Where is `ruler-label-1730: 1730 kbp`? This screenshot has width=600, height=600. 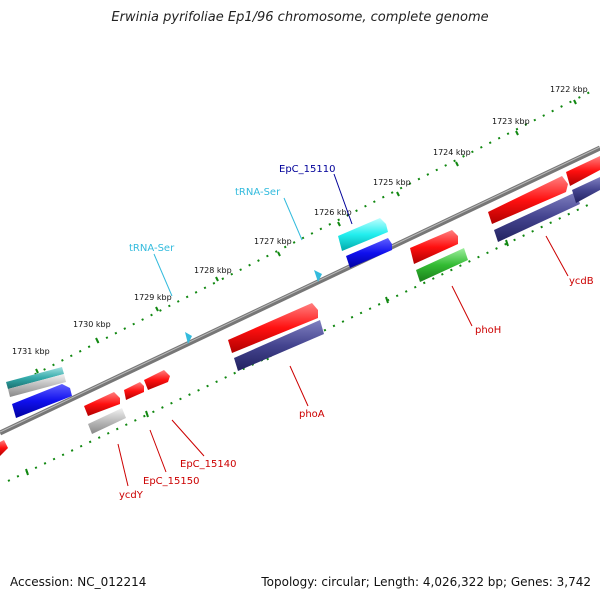 ruler-label-1730: 1730 kbp is located at coordinates (92, 324).